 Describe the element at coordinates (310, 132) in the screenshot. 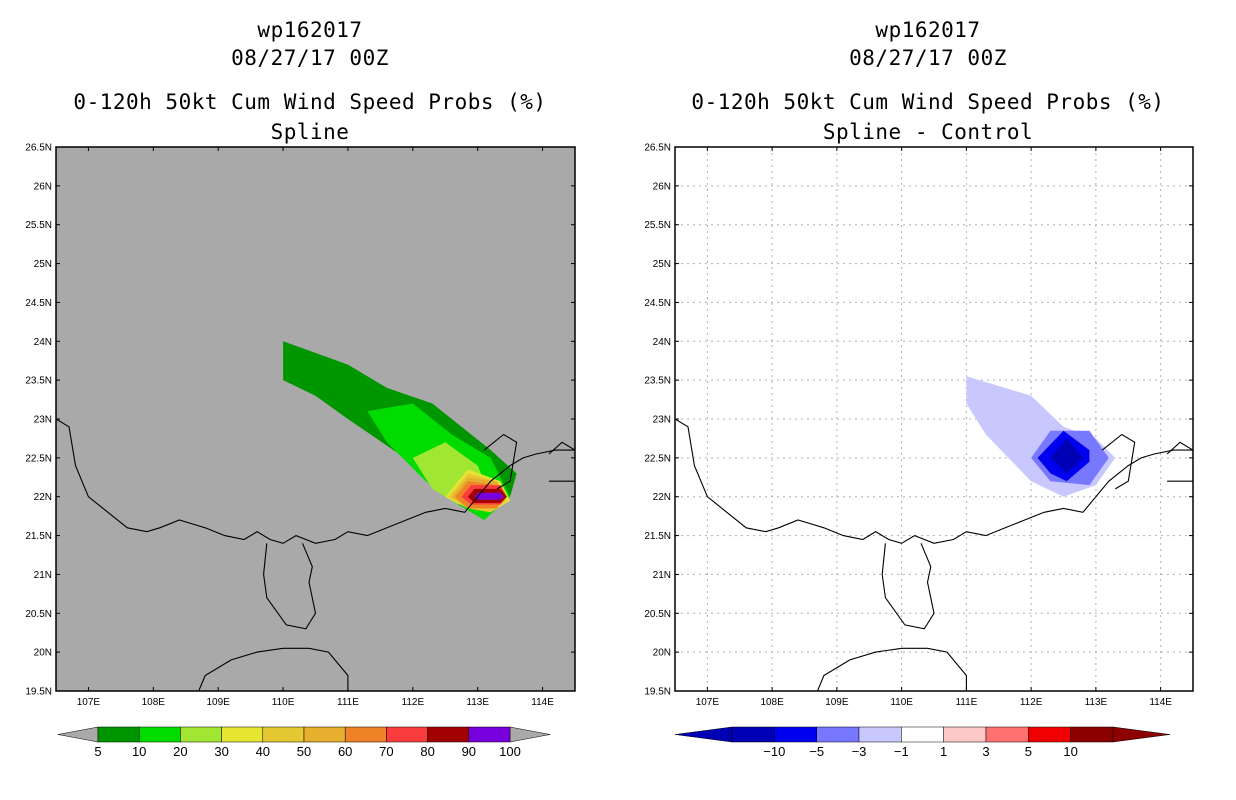

I see `left-chart-subtitle: Spline` at that location.